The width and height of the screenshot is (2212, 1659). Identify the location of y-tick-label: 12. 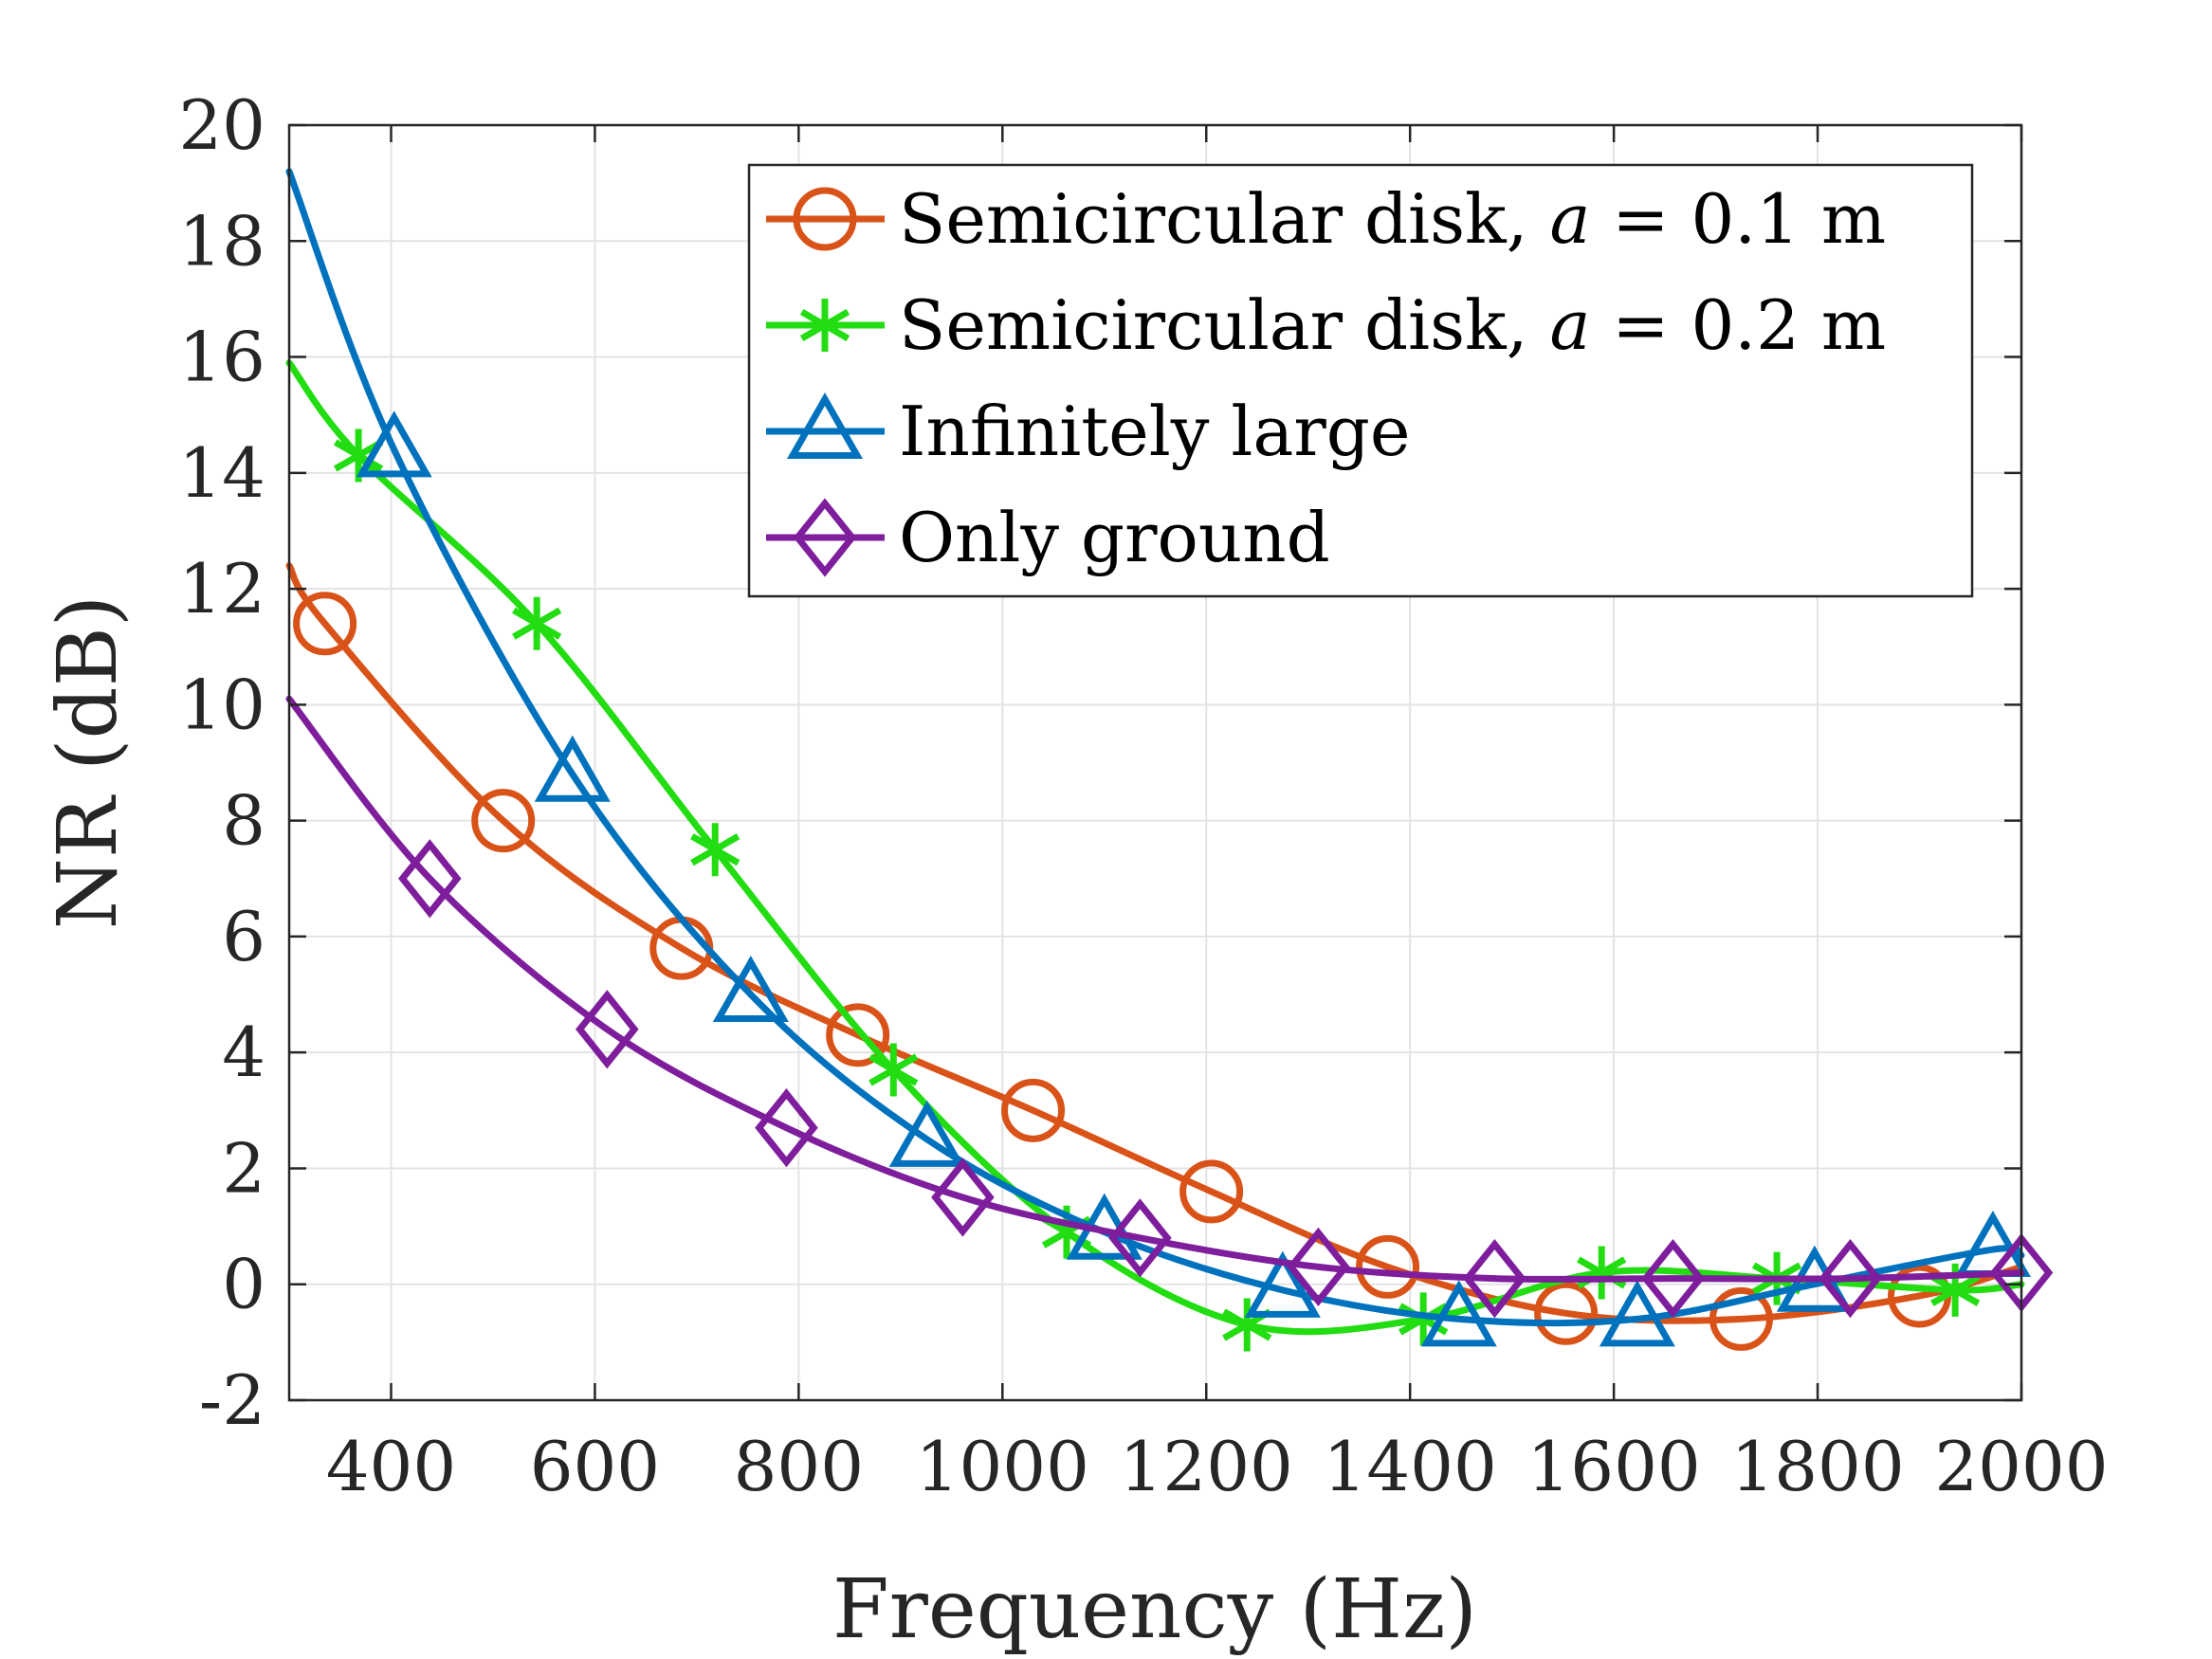
(221, 589).